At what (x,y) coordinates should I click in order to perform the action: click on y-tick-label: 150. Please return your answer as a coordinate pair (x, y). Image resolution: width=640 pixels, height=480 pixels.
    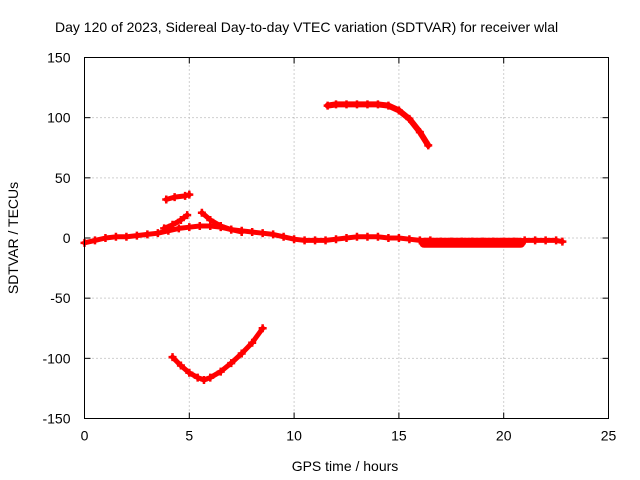
    Looking at the image, I should click on (59, 58).